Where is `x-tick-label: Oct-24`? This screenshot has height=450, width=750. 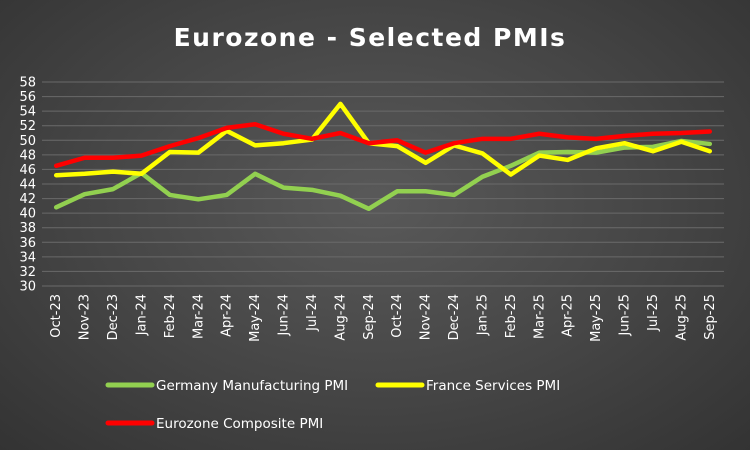 x-tick-label: Oct-24 is located at coordinates (397, 316).